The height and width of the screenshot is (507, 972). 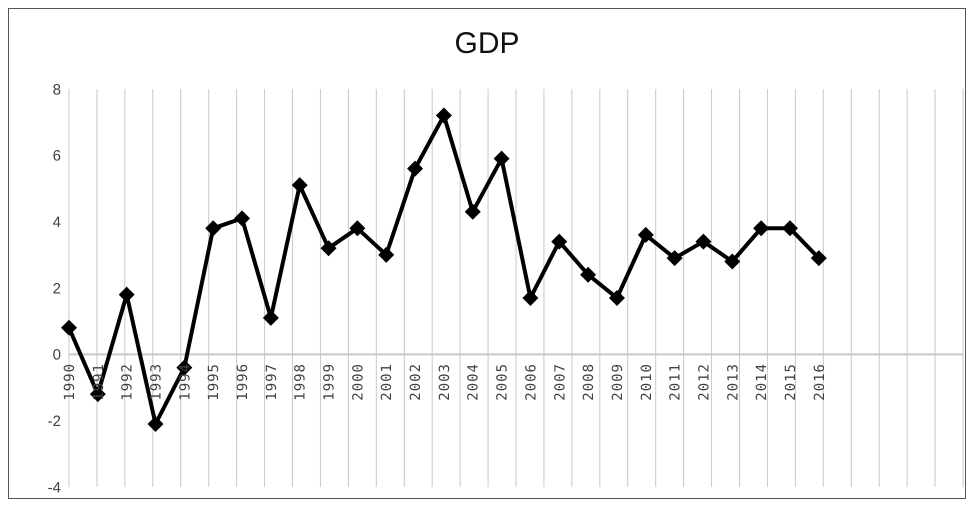 I want to click on x-tick-label: 1992, so click(x=128, y=382).